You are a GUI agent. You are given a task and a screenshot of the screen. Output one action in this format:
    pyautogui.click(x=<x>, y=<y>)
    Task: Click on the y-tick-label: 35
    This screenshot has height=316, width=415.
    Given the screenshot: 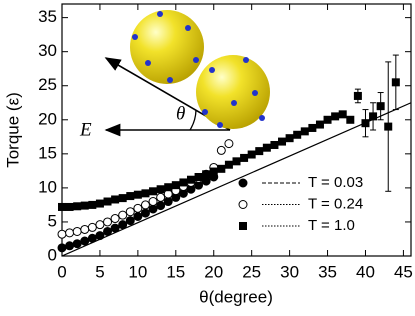 What is the action you would take?
    pyautogui.click(x=47, y=16)
    